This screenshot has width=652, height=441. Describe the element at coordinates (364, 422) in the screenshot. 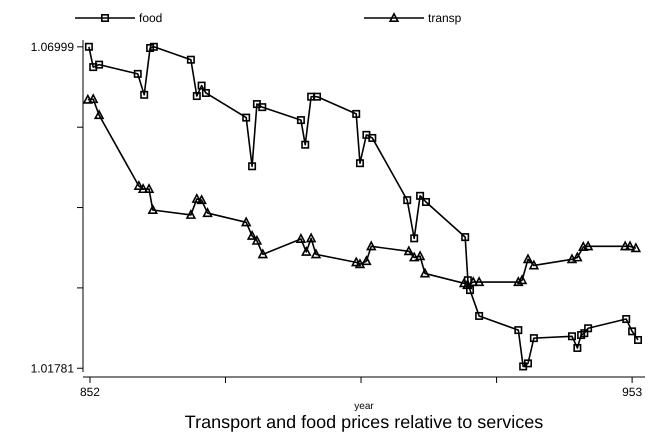

I see `text: Transport and food prices relative to services` at that location.